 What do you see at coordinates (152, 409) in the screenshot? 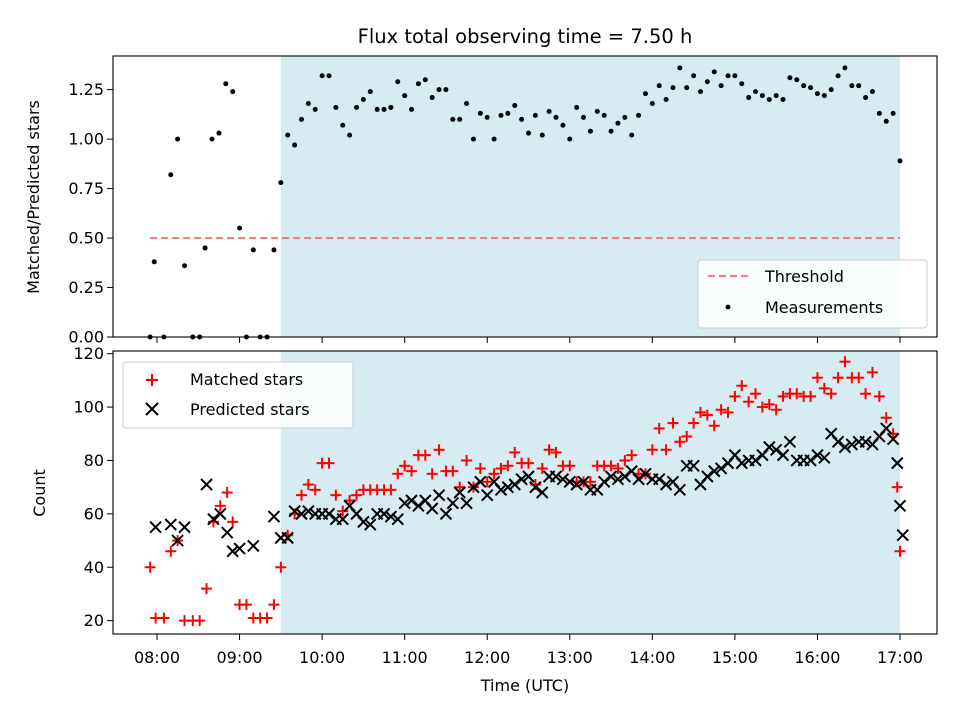
I see `legend-predicted-swatch` at bounding box center [152, 409].